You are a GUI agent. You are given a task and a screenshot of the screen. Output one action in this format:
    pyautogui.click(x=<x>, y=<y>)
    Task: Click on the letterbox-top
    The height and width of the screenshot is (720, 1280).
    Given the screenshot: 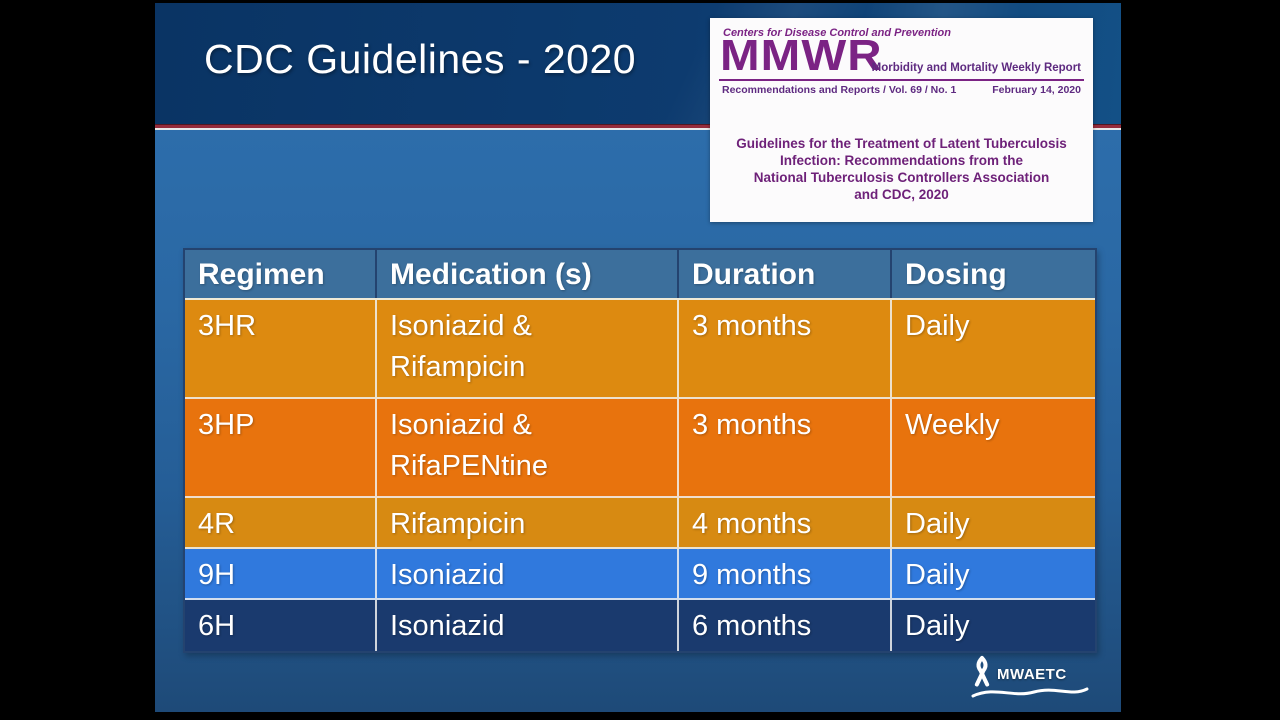 What is the action you would take?
    pyautogui.click(x=640, y=1)
    